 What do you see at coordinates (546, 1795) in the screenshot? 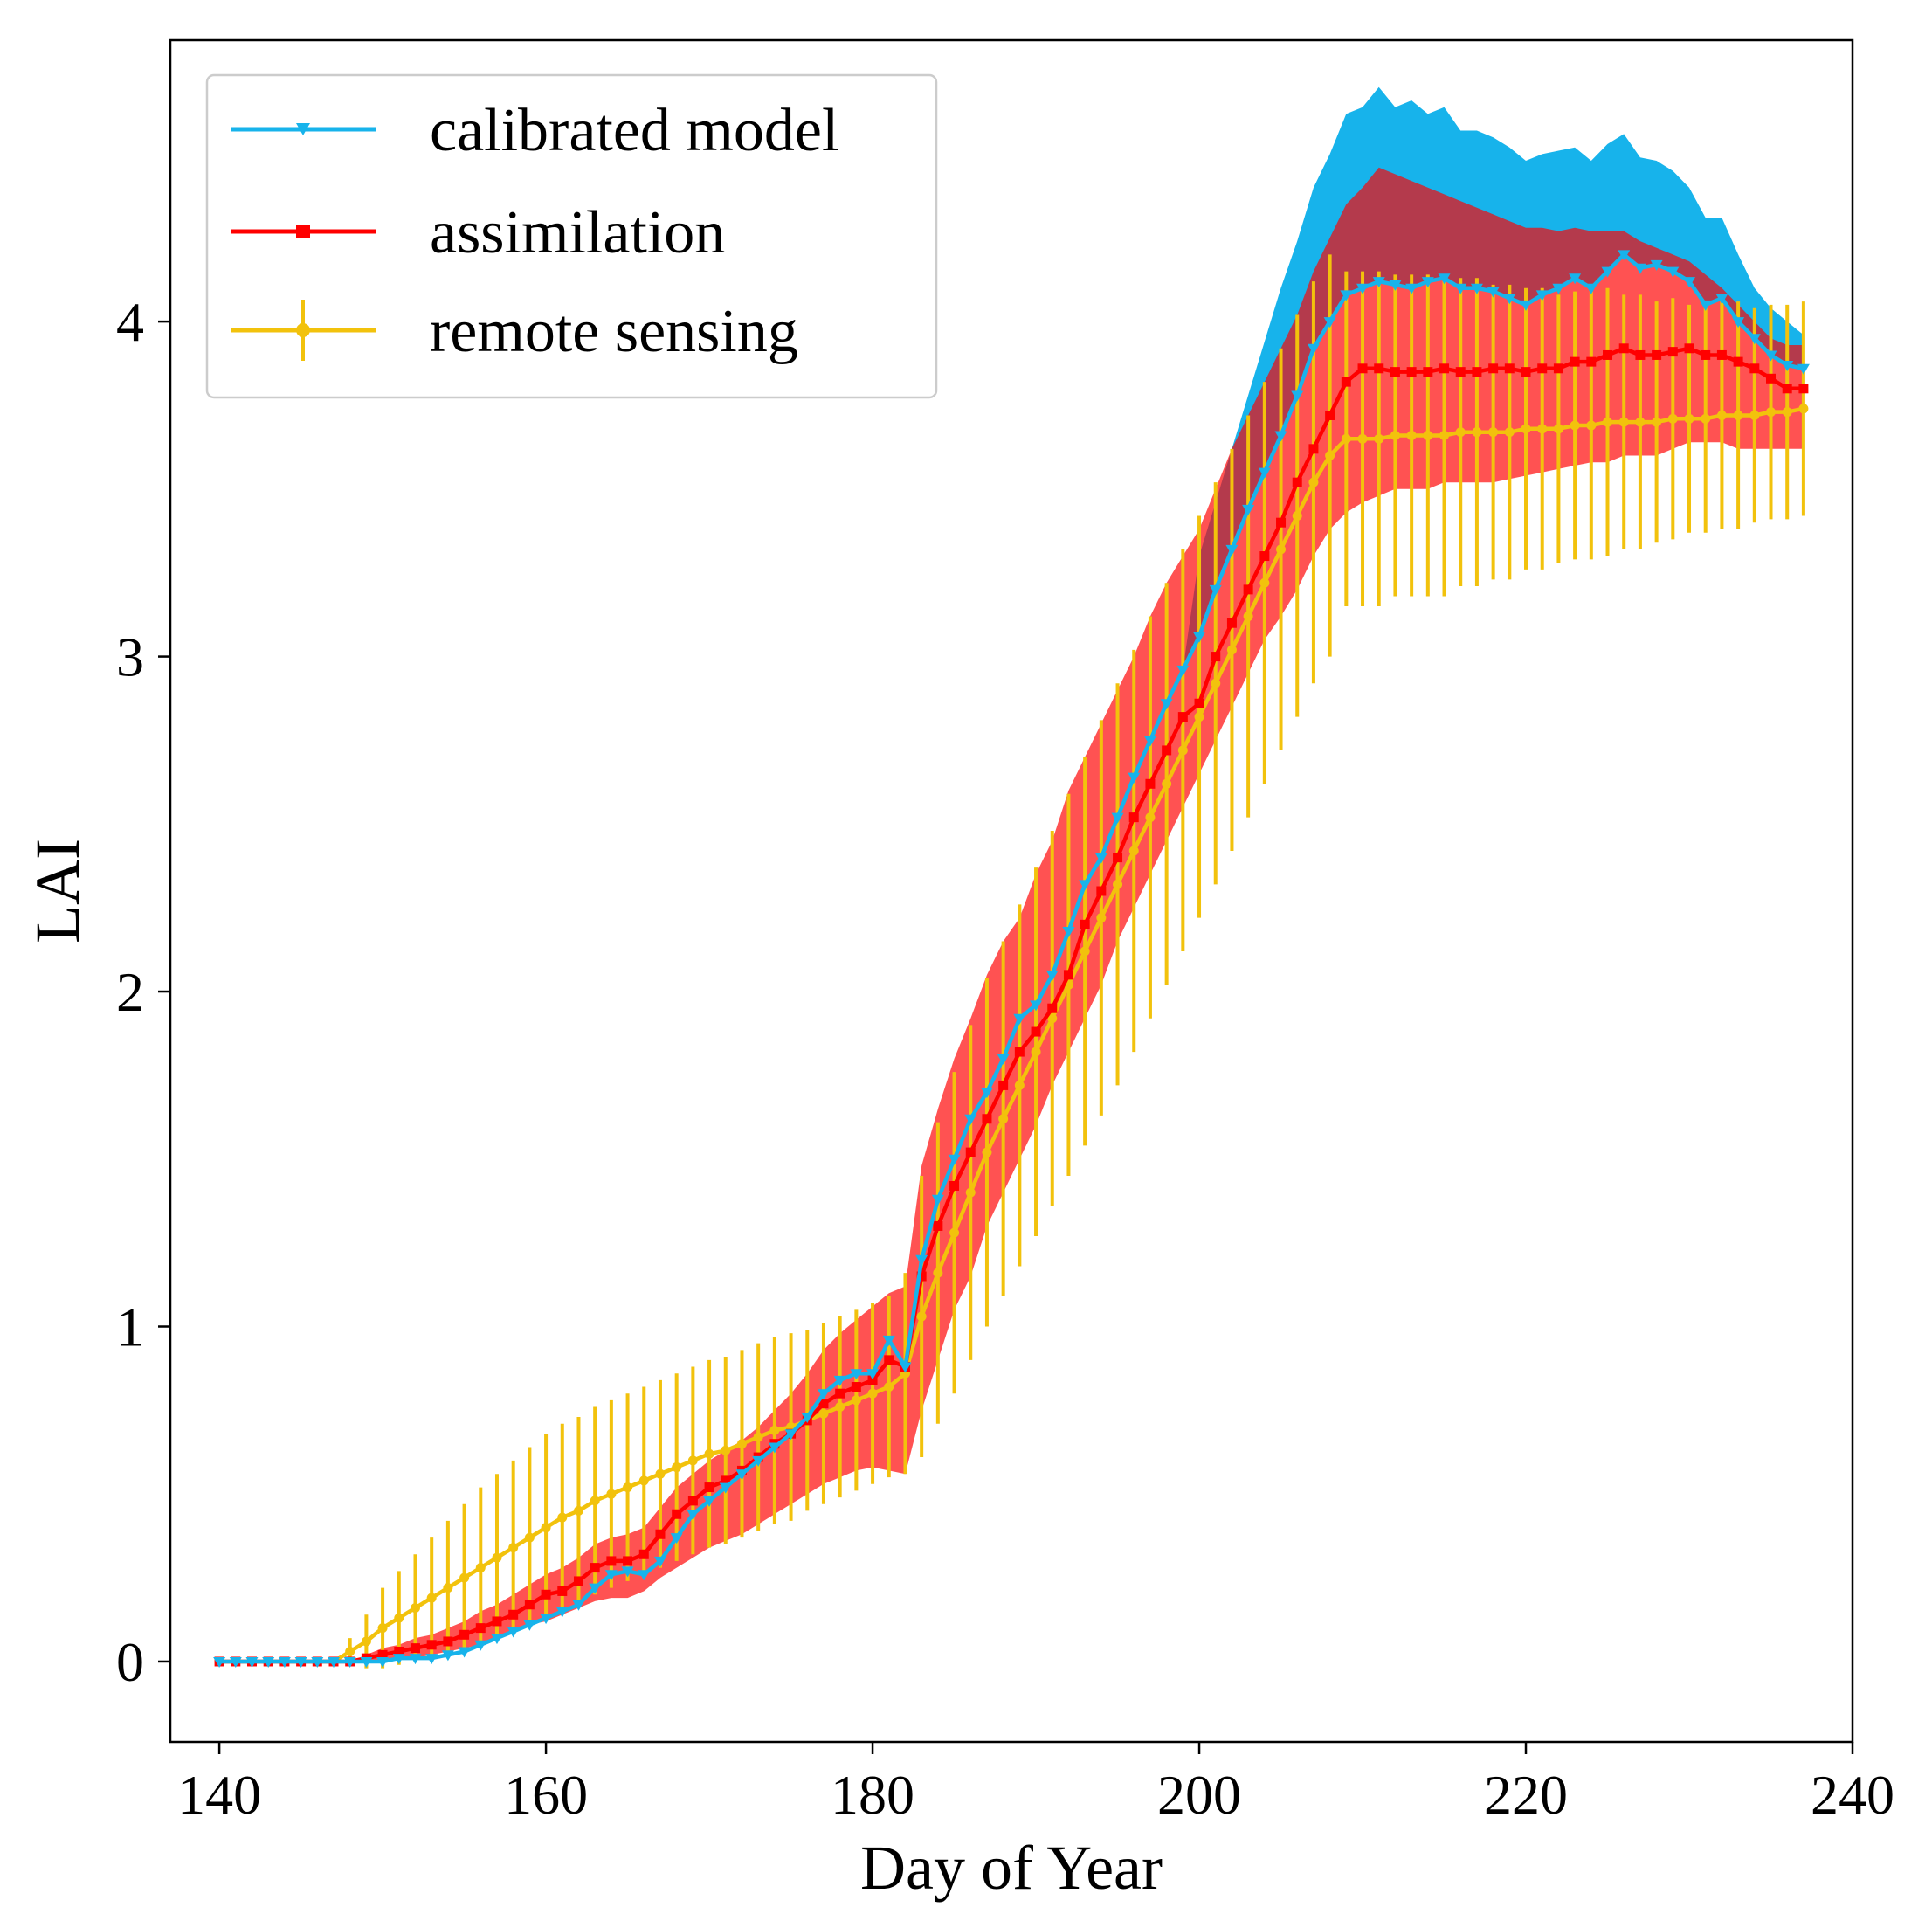
I see `x-tick-label: 160` at bounding box center [546, 1795].